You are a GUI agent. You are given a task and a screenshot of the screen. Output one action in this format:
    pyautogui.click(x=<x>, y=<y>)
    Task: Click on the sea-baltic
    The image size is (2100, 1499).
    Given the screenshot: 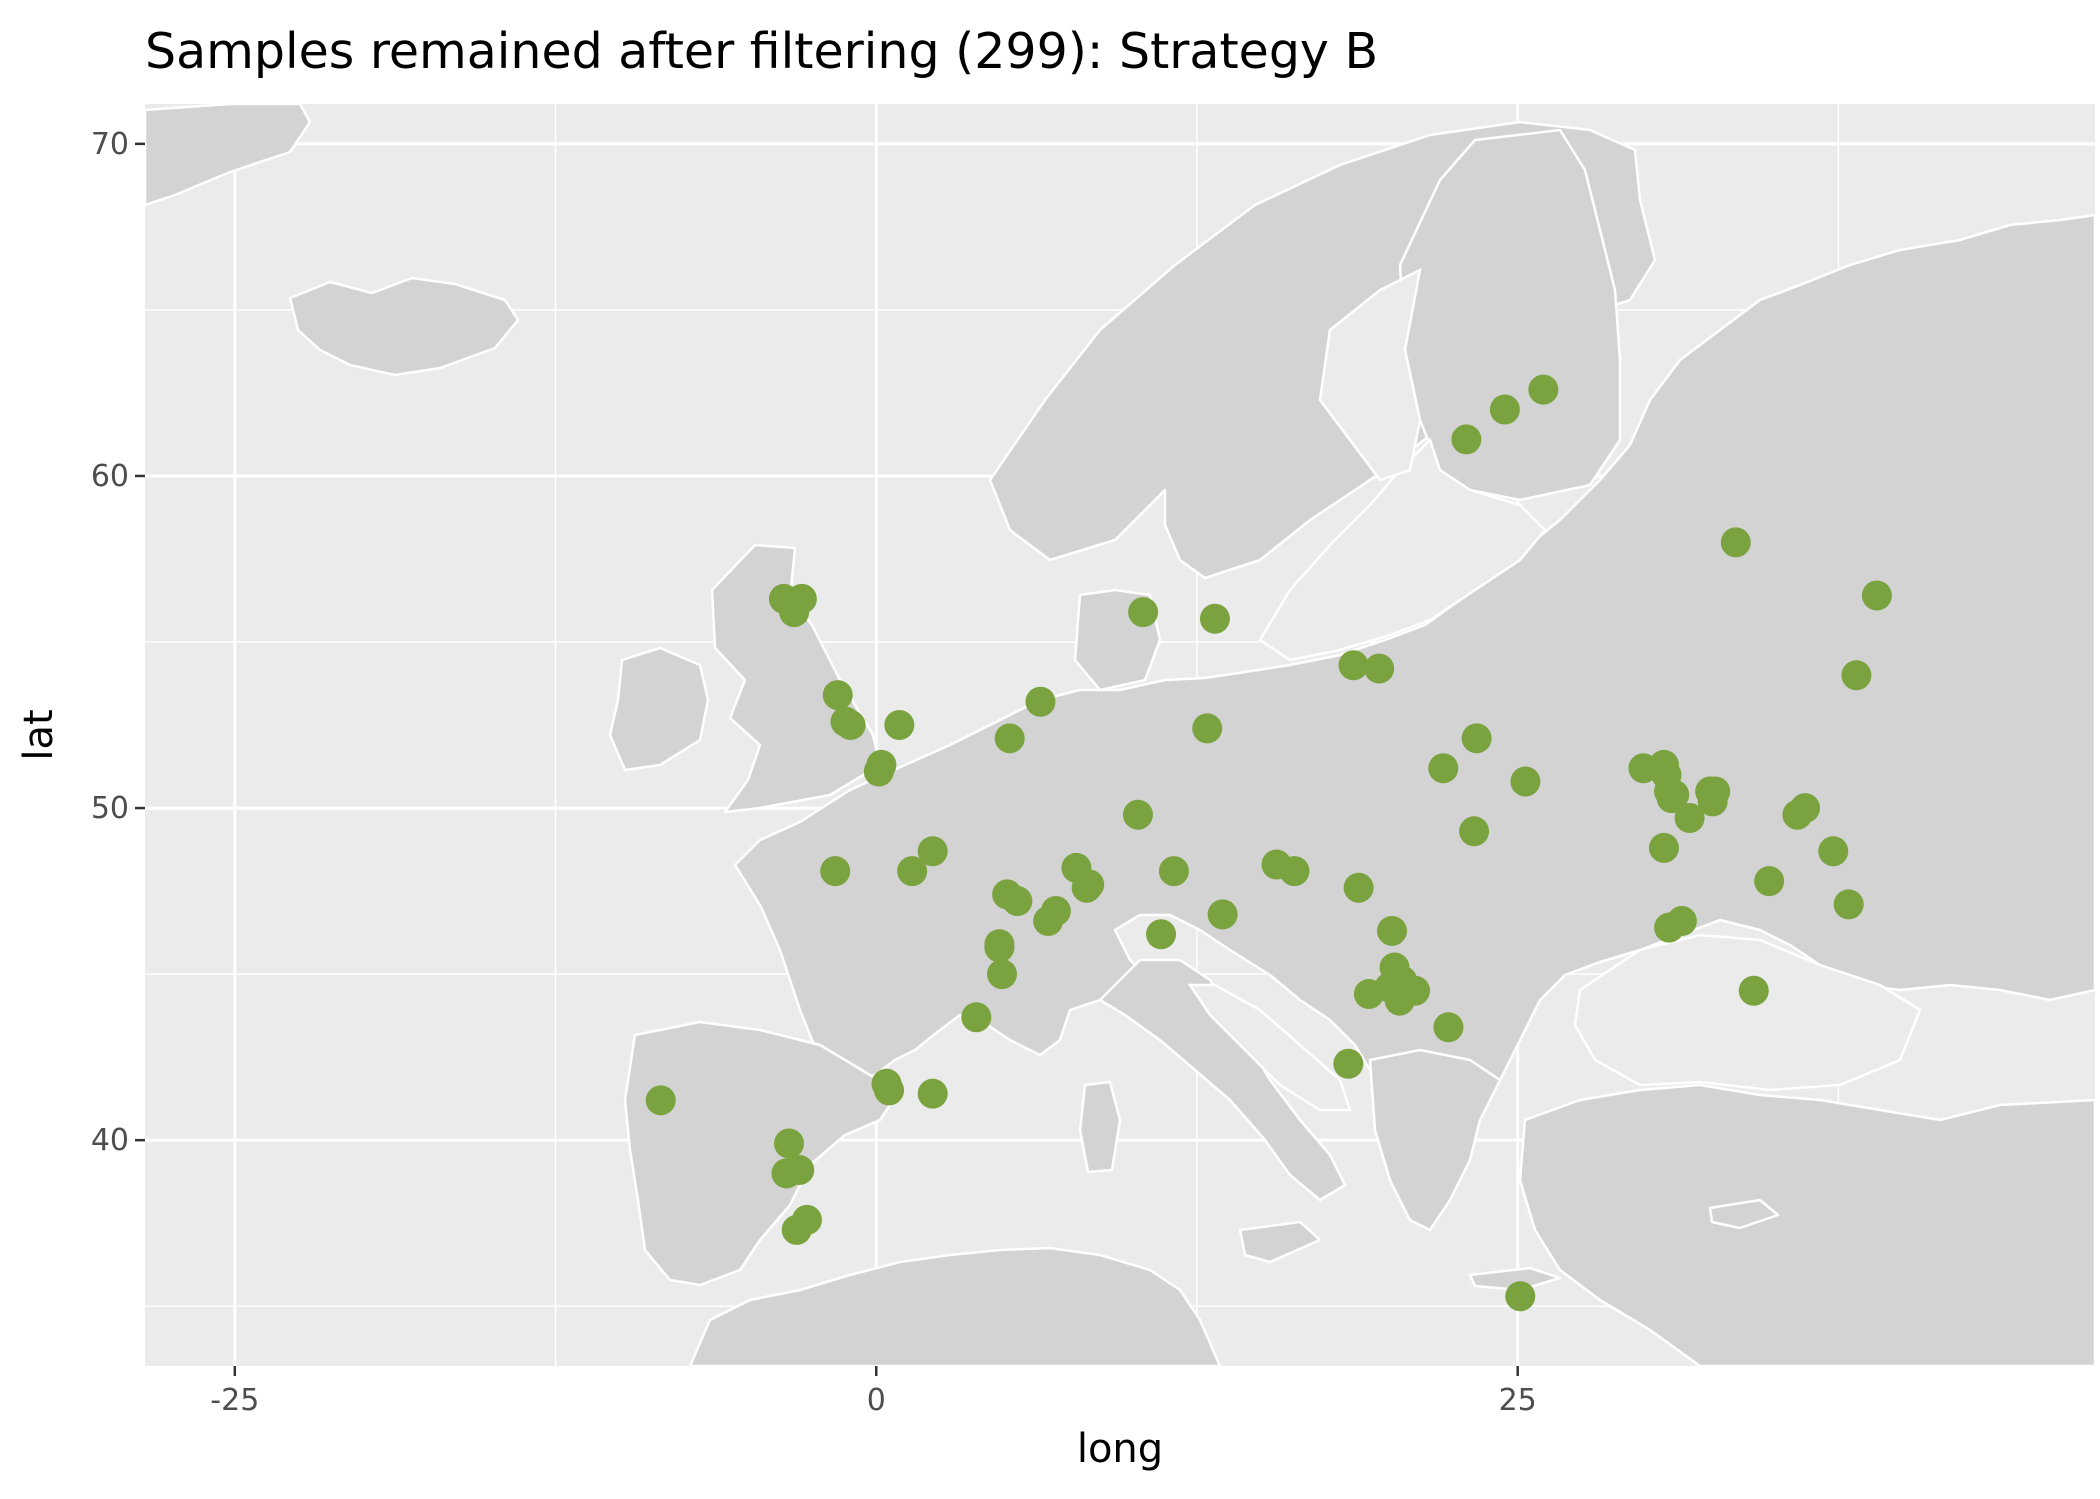 What is the action you would take?
    pyautogui.click(x=1402, y=549)
    